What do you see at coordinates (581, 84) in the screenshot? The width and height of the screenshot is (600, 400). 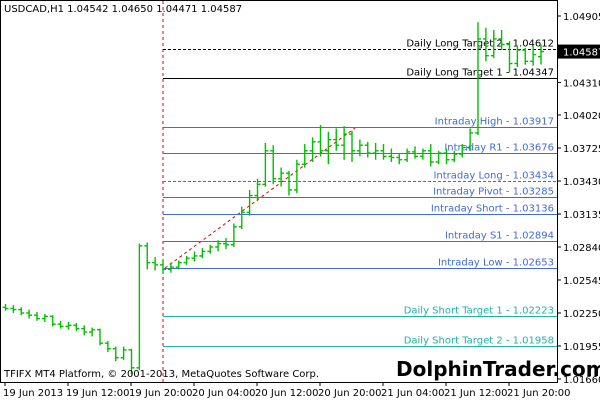 I see `y-tick-label: 1.04310` at bounding box center [581, 84].